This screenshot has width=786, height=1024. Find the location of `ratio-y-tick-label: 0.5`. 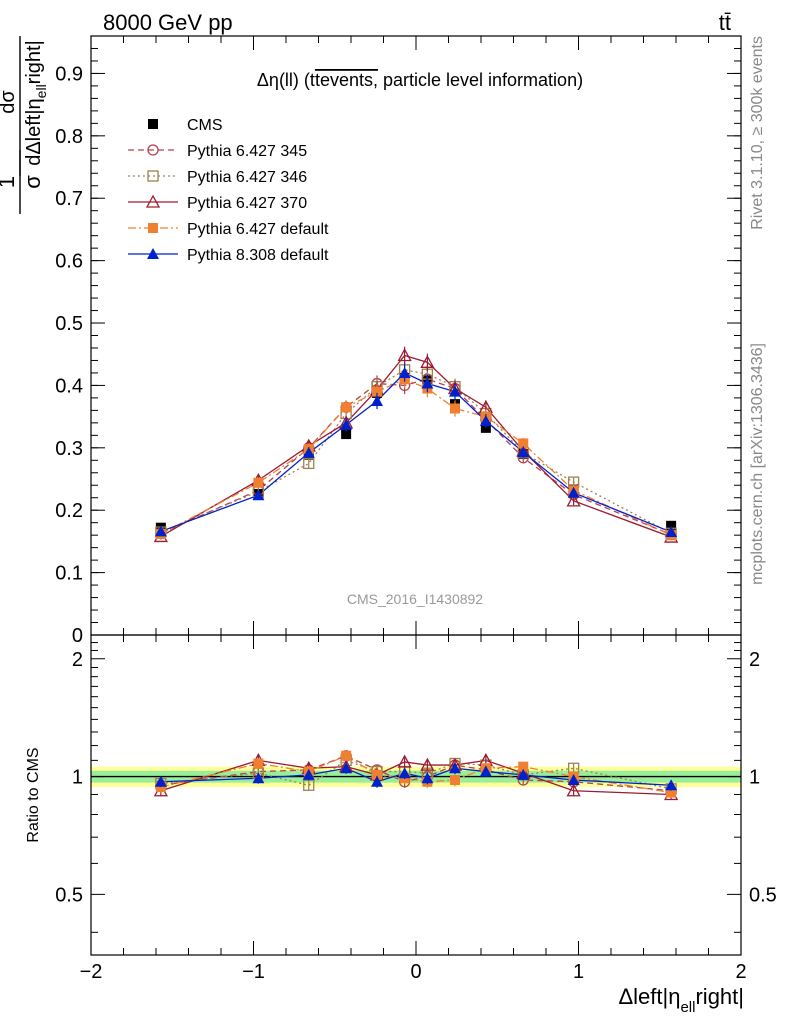

ratio-y-tick-label: 0.5 is located at coordinates (69, 895).